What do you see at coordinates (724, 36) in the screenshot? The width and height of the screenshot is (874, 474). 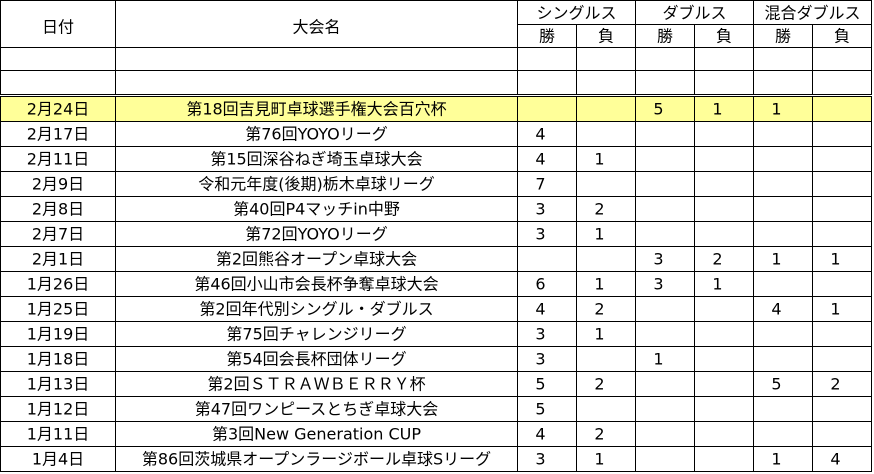 I see `loss-header: 負` at bounding box center [724, 36].